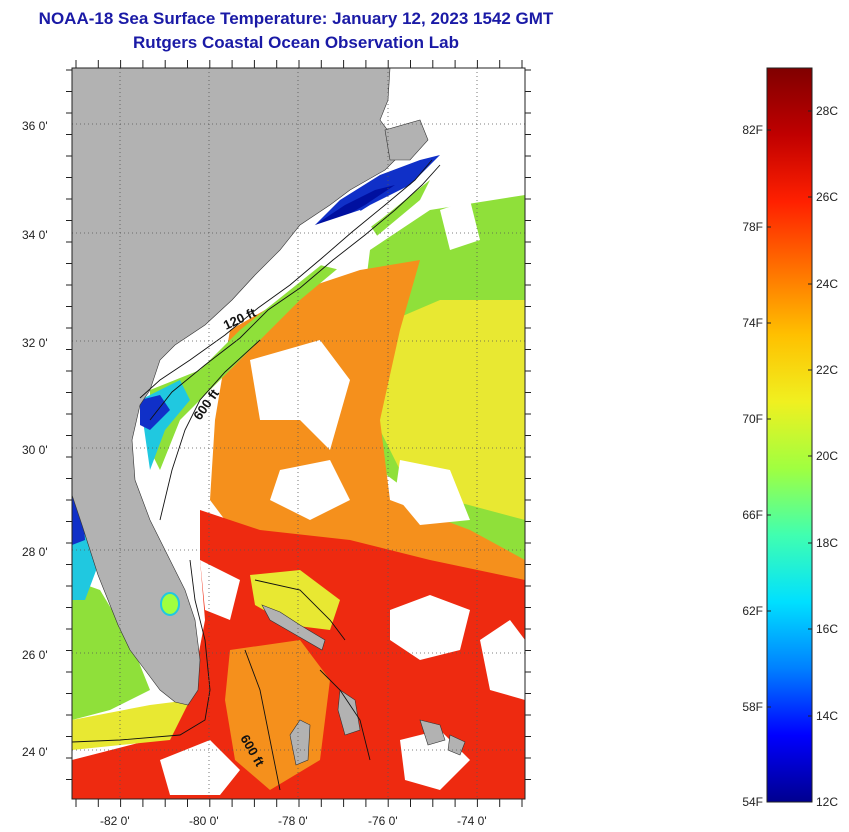  I want to click on colorbar-f-label: 82F, so click(752, 130).